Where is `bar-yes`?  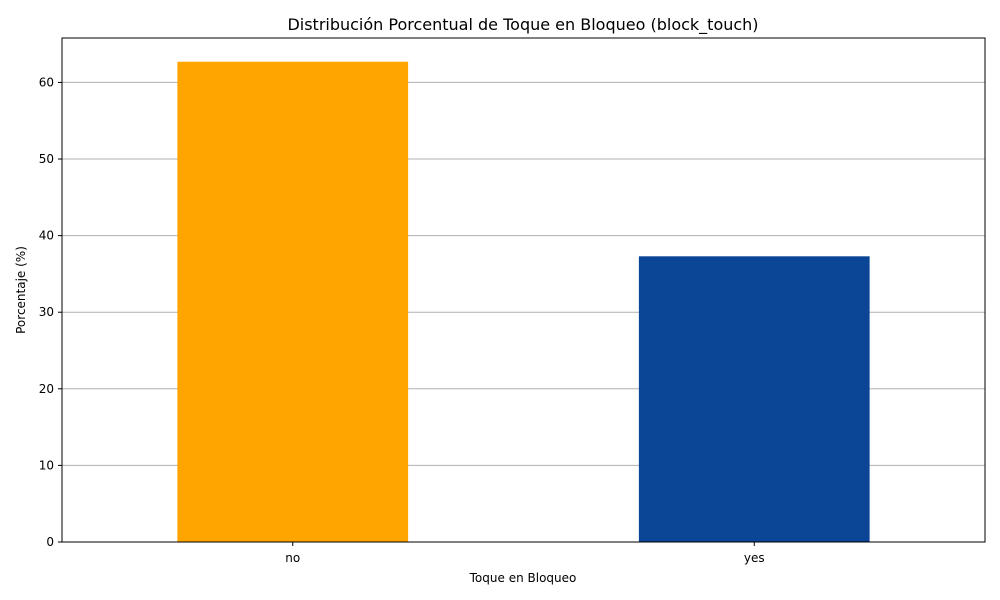
bar-yes is located at coordinates (754, 399).